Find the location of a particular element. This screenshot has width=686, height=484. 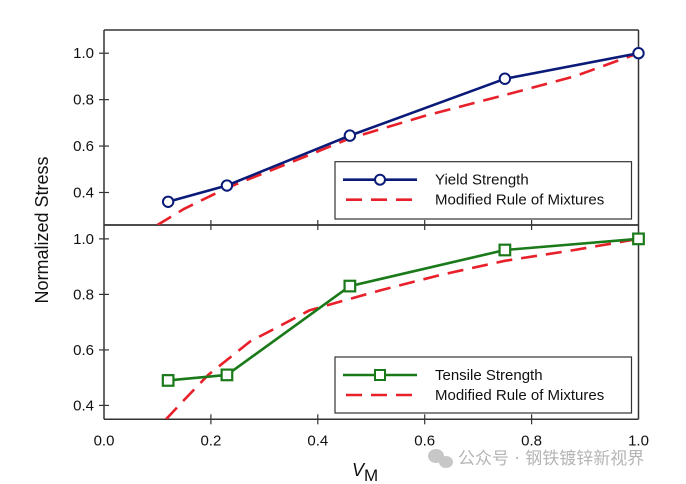

x-axis-title: VM is located at coordinates (365, 472).